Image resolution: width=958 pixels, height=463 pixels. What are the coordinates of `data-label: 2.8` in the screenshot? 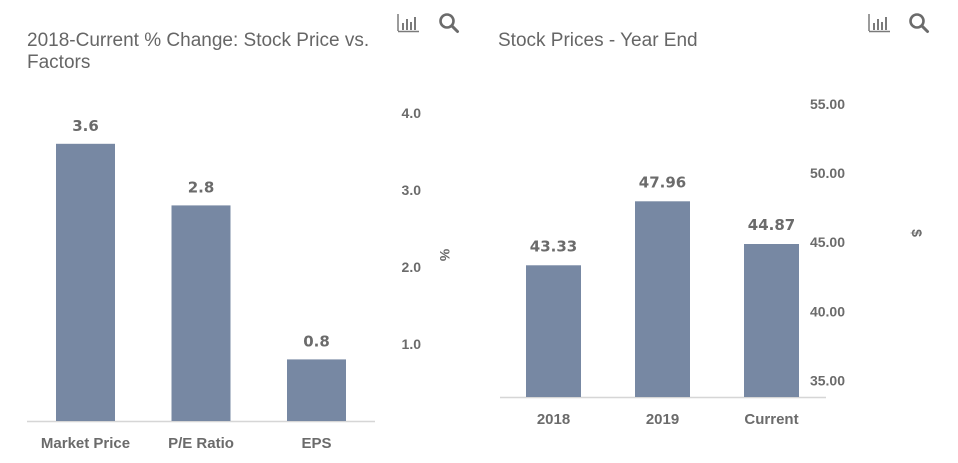 It's located at (201, 187).